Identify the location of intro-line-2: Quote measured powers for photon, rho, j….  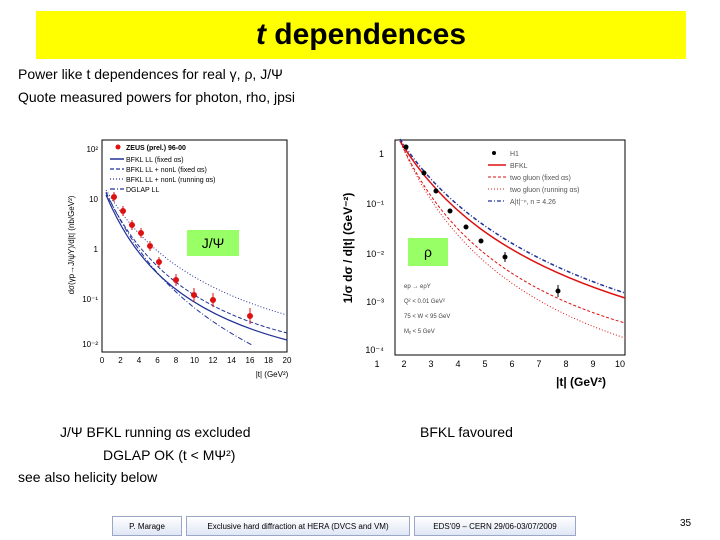
(157, 97).